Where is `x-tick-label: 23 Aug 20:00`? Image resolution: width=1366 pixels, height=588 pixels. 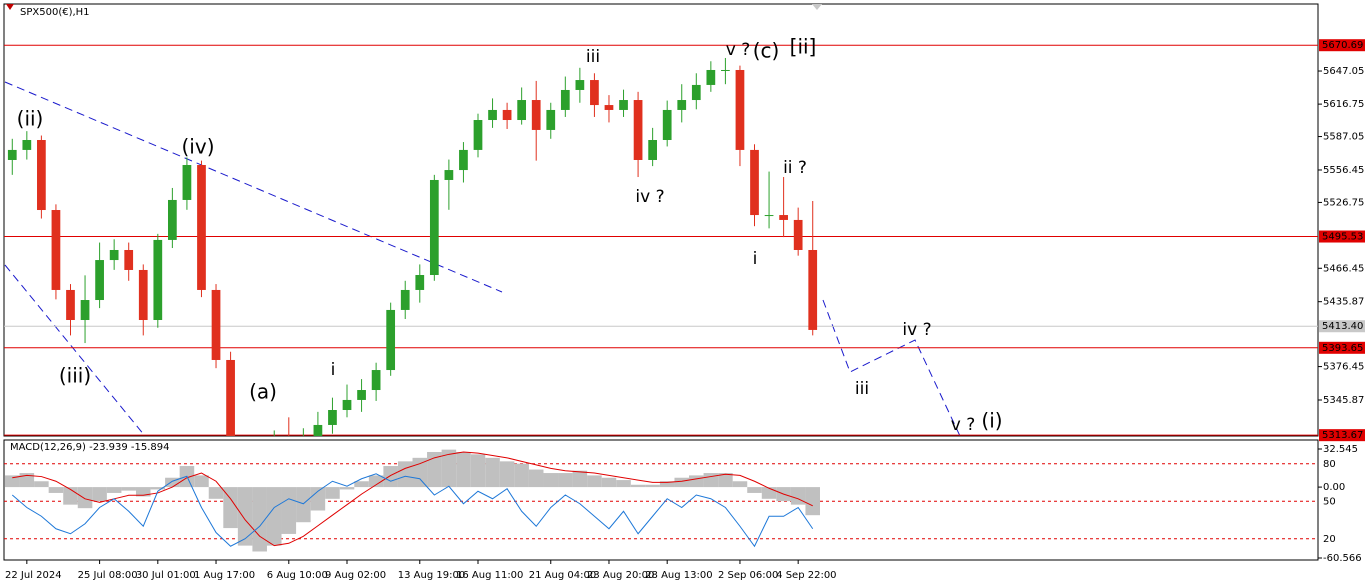 x-tick-label: 23 Aug 20:00 is located at coordinates (620, 575).